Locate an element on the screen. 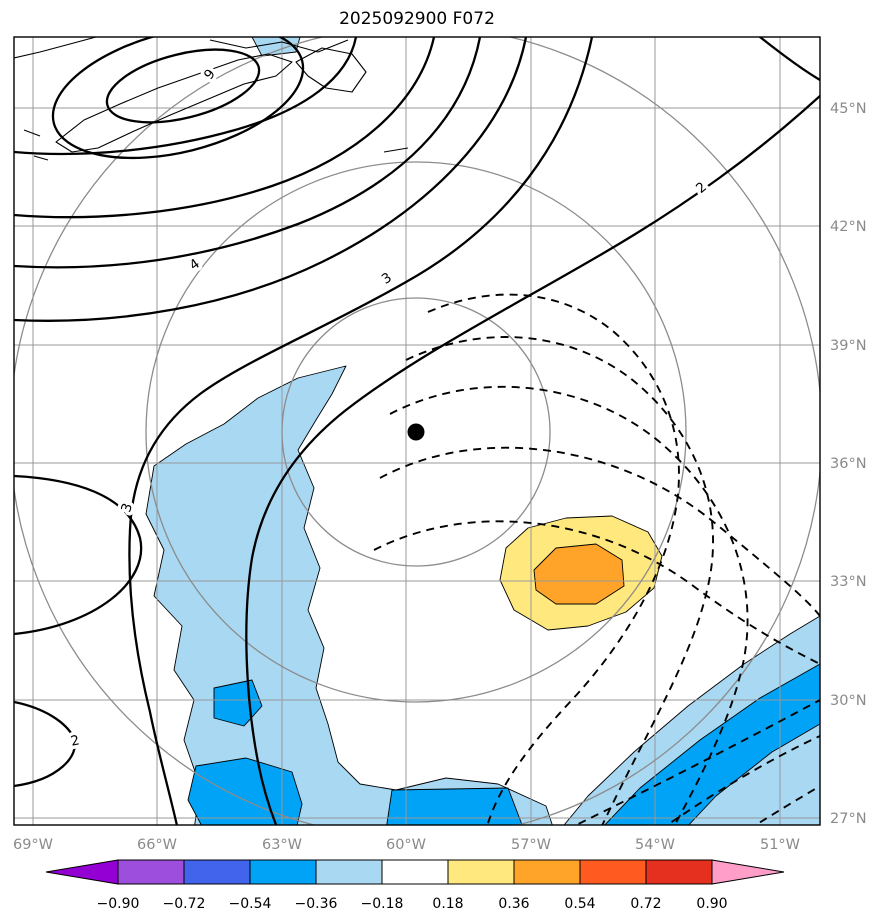 The image size is (881, 924). colorbar-tick-label: 0.72 is located at coordinates (645, 904).